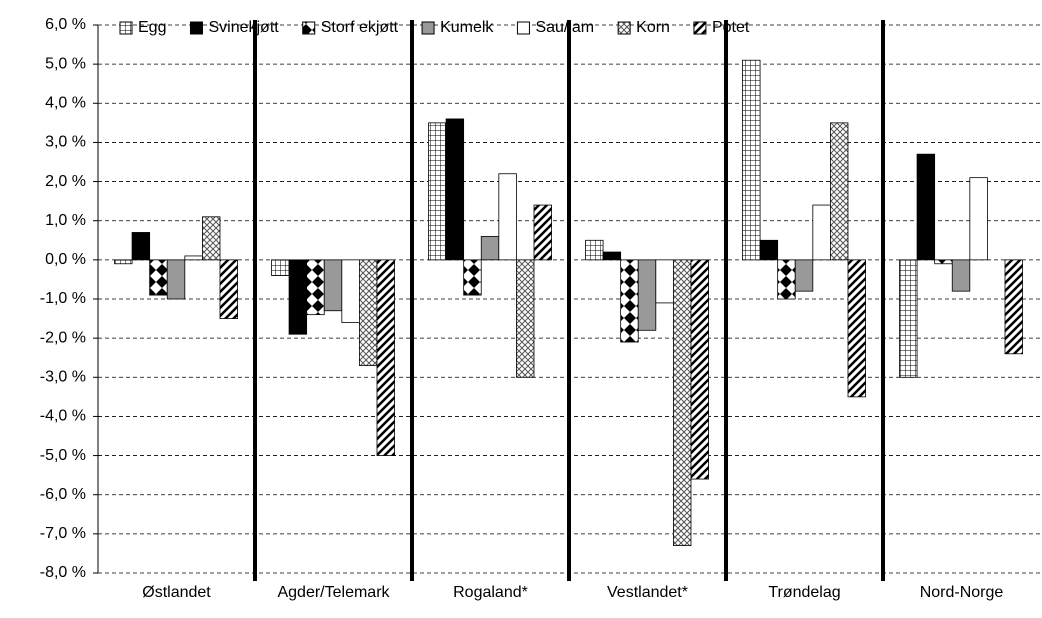 The height and width of the screenshot is (618, 1042). What do you see at coordinates (65, 103) in the screenshot?
I see `y-tick-label: 4,0 %` at bounding box center [65, 103].